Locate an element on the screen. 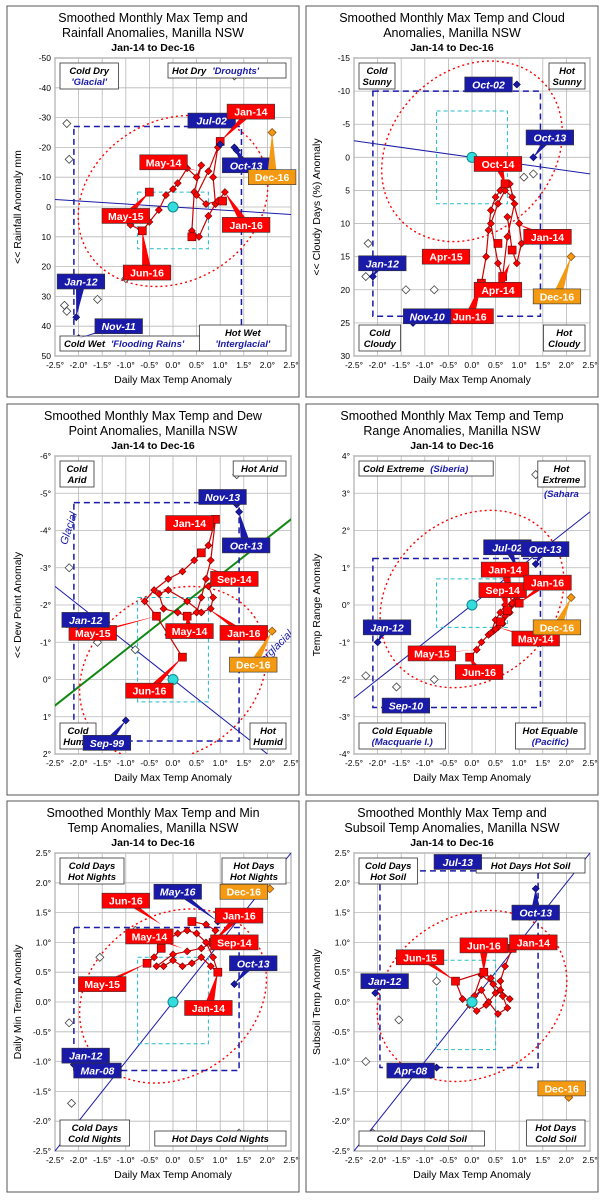  y-tick-label: 10 is located at coordinates (47, 237).